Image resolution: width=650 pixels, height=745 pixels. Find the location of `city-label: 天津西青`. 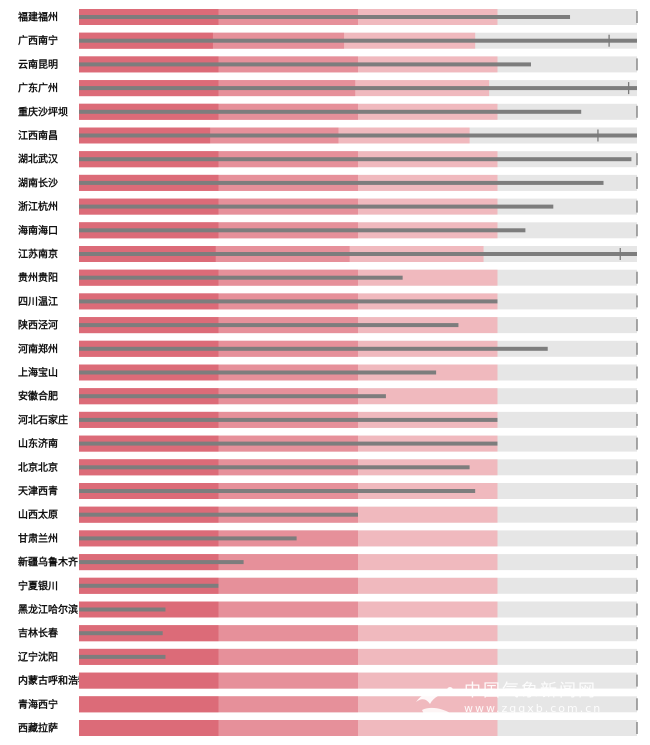

city-label: 天津西青 is located at coordinates (38, 491).